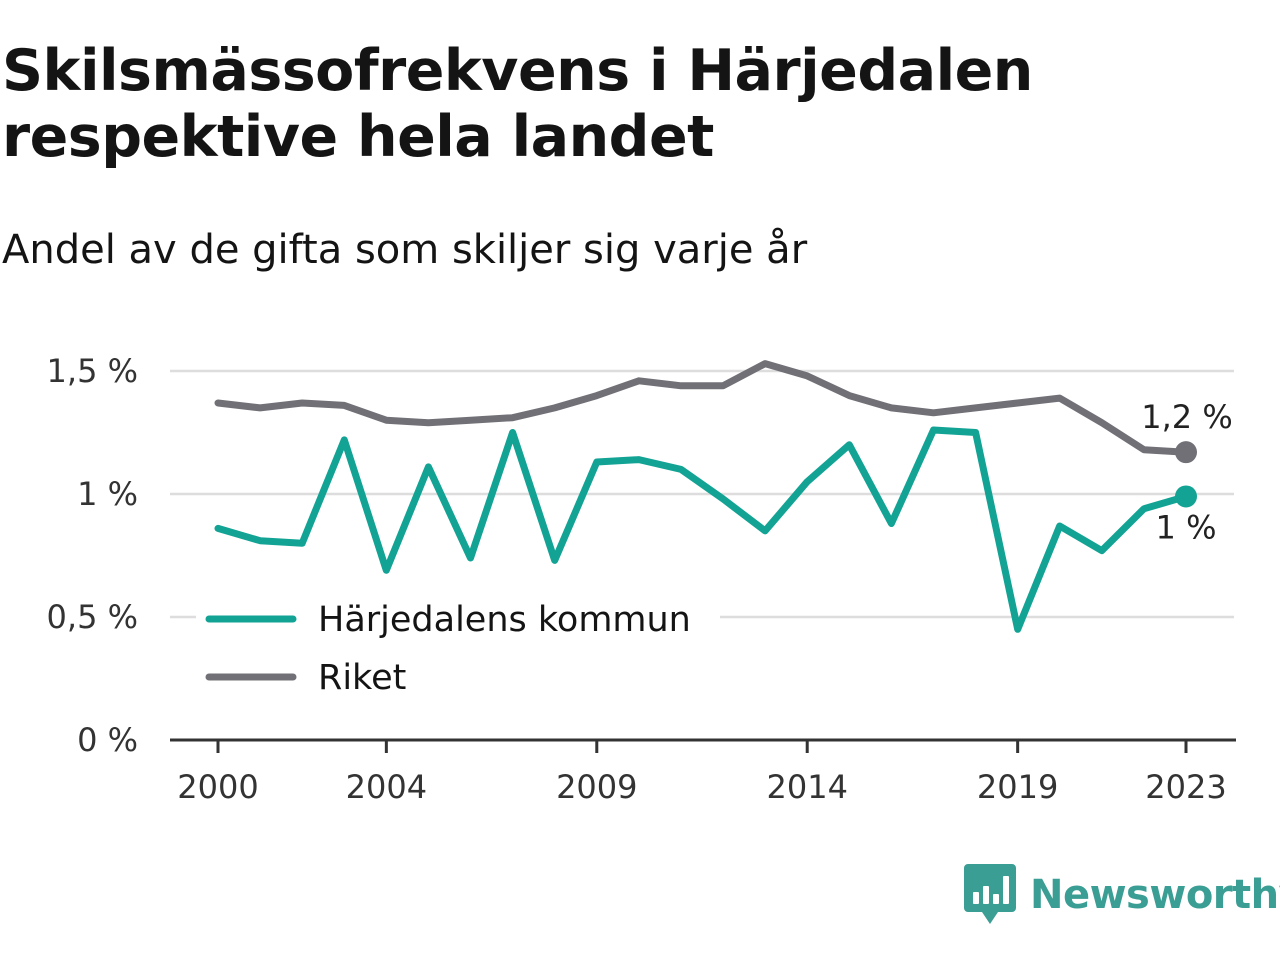 This screenshot has height=960, width=1280. What do you see at coordinates (1186, 472) in the screenshot?
I see `end-labels: 1,2 % 1 %` at bounding box center [1186, 472].